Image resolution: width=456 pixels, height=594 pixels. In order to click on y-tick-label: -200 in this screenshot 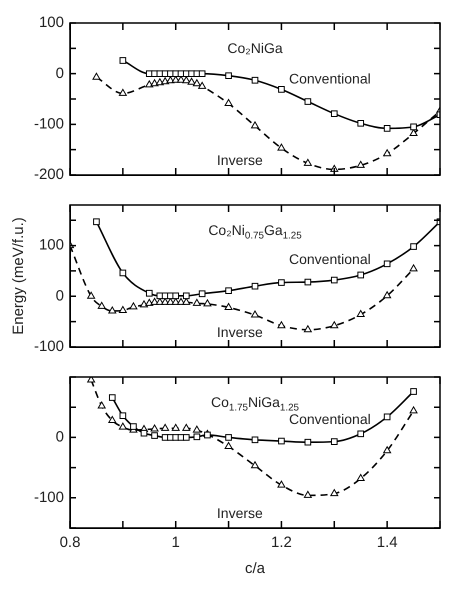, I will do `click(49, 175)`.